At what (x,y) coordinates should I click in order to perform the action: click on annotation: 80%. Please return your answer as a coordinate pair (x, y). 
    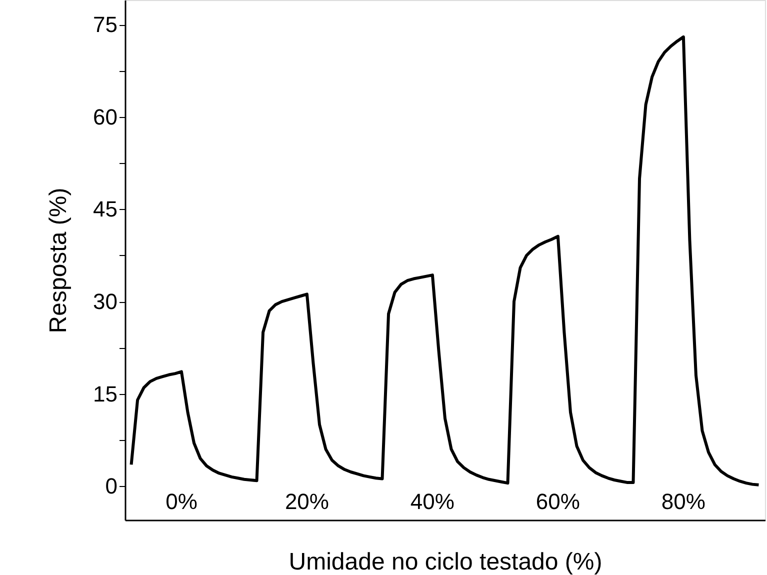
    Looking at the image, I should click on (683, 501).